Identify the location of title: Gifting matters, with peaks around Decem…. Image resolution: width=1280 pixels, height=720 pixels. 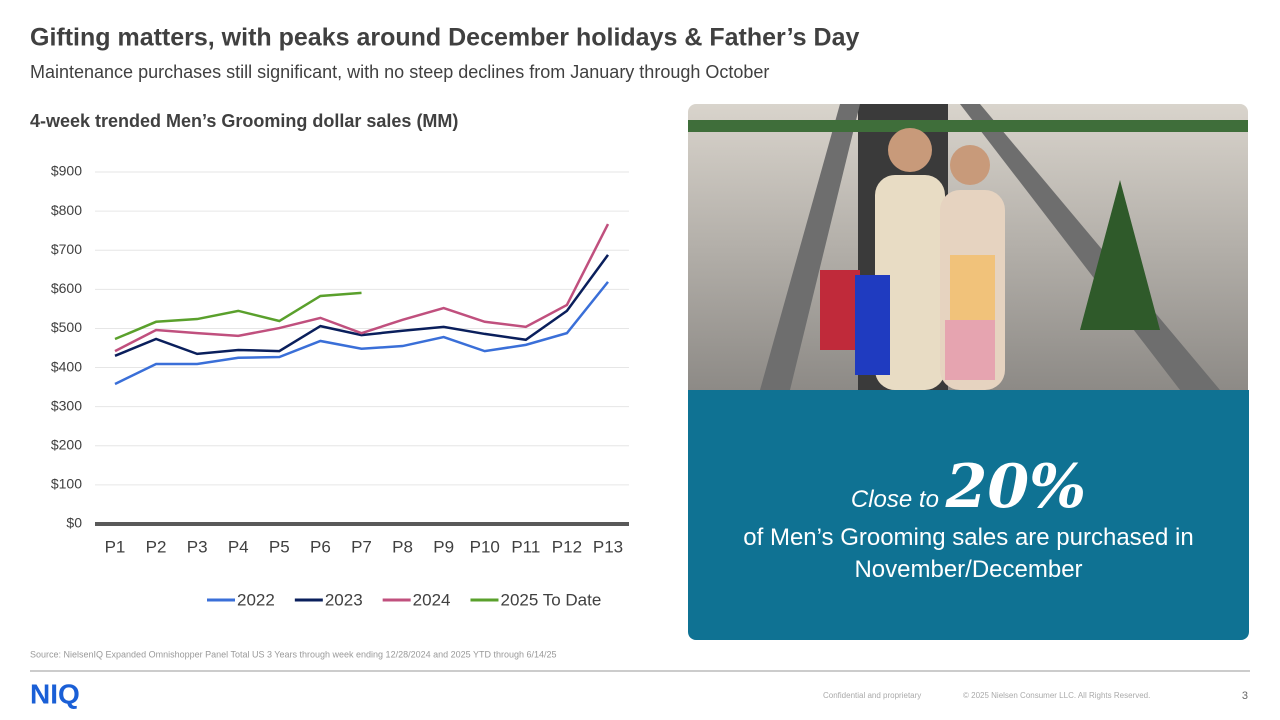
(444, 38).